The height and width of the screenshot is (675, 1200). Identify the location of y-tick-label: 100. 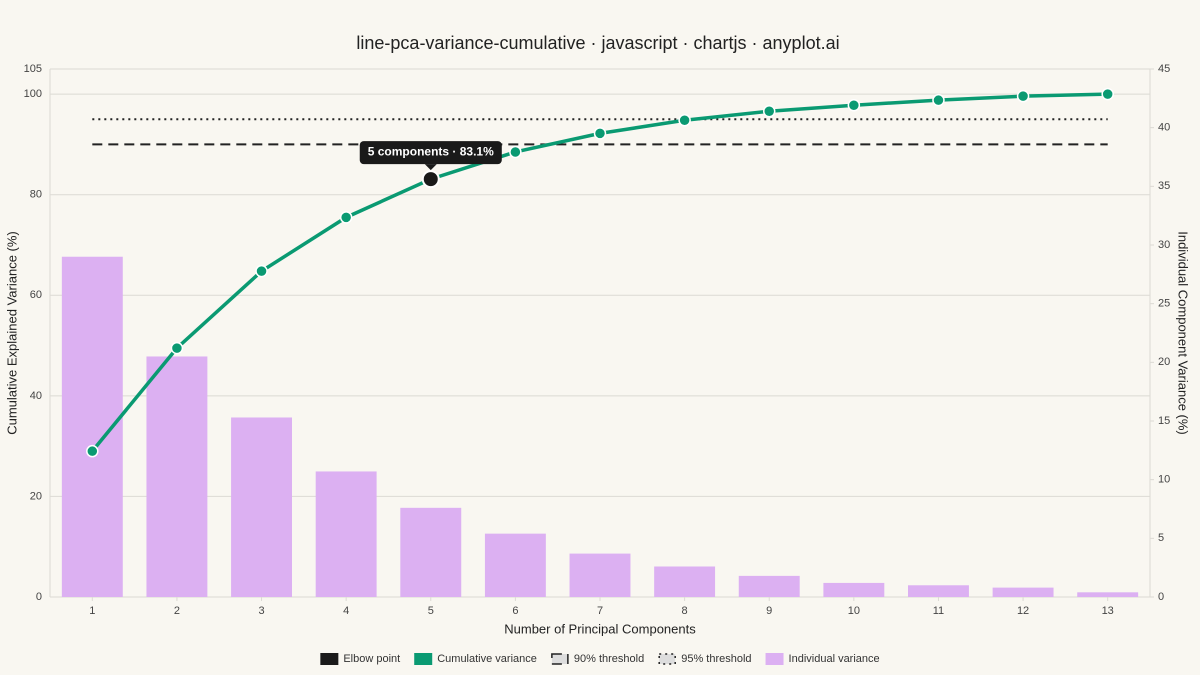
(33, 94).